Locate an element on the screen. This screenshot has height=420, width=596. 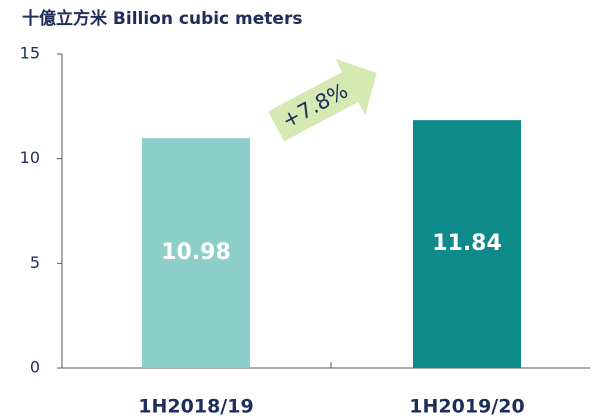
y-tick-label: 15 is located at coordinates (30, 53).